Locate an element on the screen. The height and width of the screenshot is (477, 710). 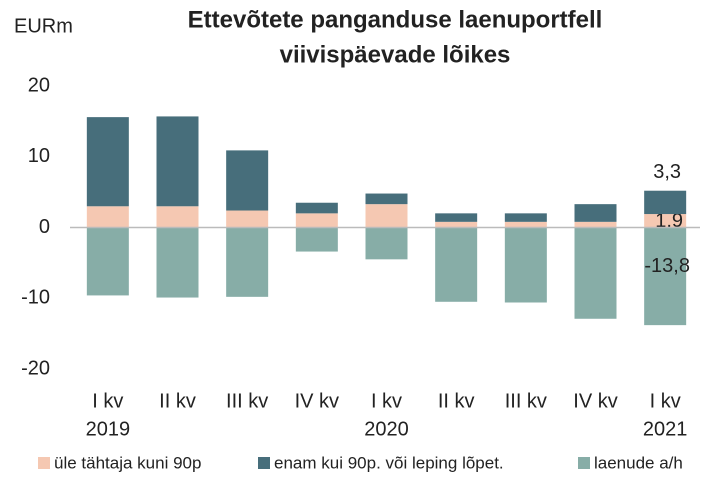
x-group-label: 2021 is located at coordinates (665, 429).